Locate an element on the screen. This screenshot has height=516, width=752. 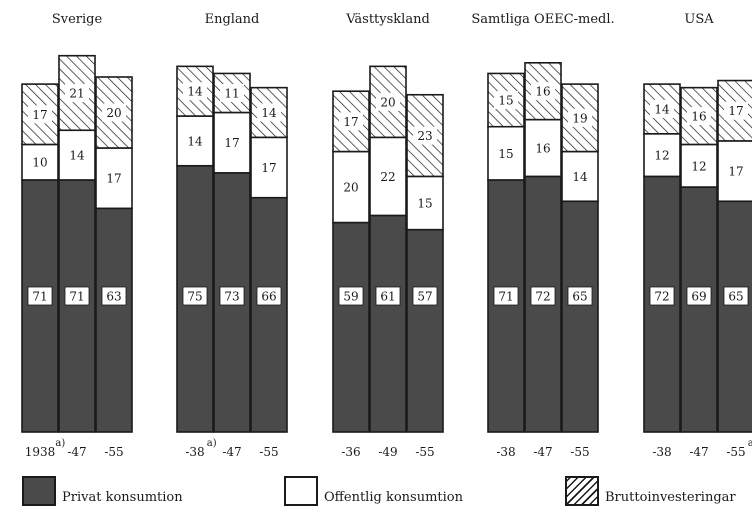
value-box-samtliga-oeec-medl-1-brutto is located at coordinates (543, 91).